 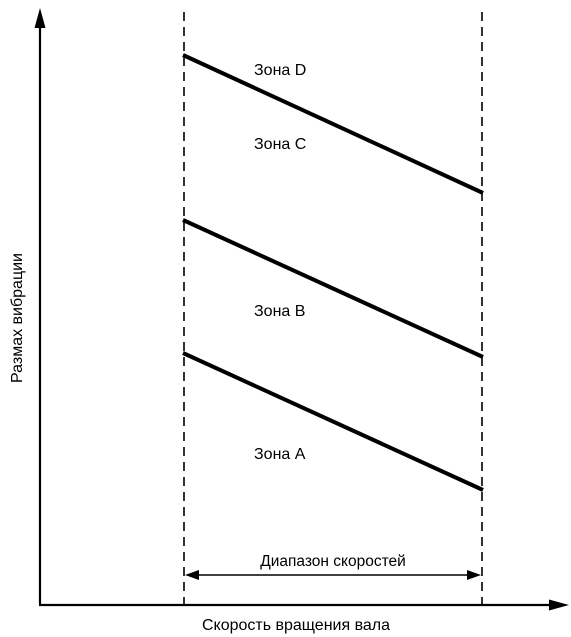 I want to click on zone-boundary-bc, so click(x=333, y=288).